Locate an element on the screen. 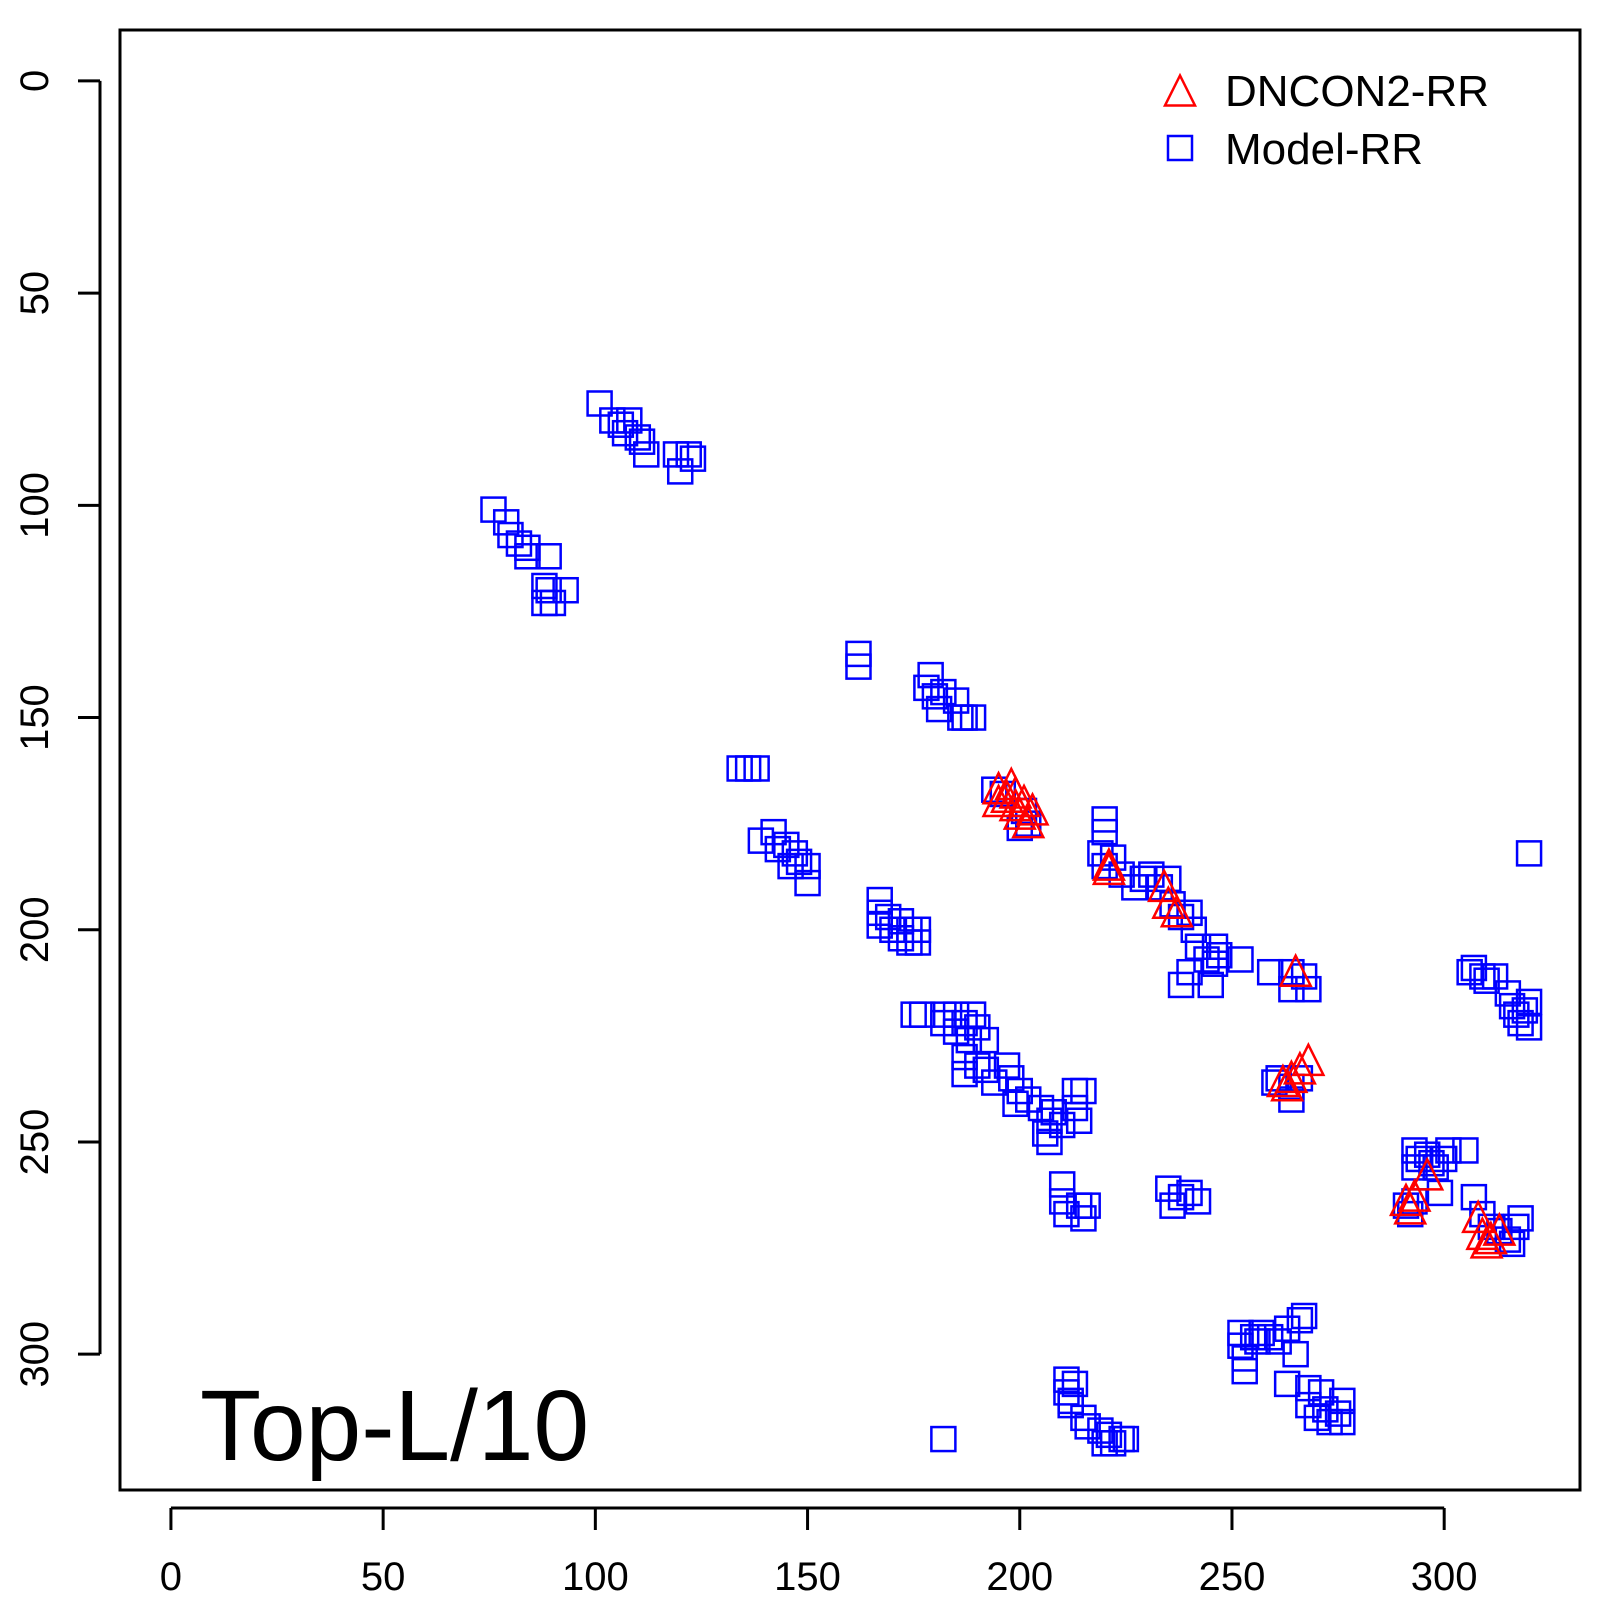 The height and width of the screenshot is (1600, 1600). y-tick-label: 250 is located at coordinates (35, 1142).